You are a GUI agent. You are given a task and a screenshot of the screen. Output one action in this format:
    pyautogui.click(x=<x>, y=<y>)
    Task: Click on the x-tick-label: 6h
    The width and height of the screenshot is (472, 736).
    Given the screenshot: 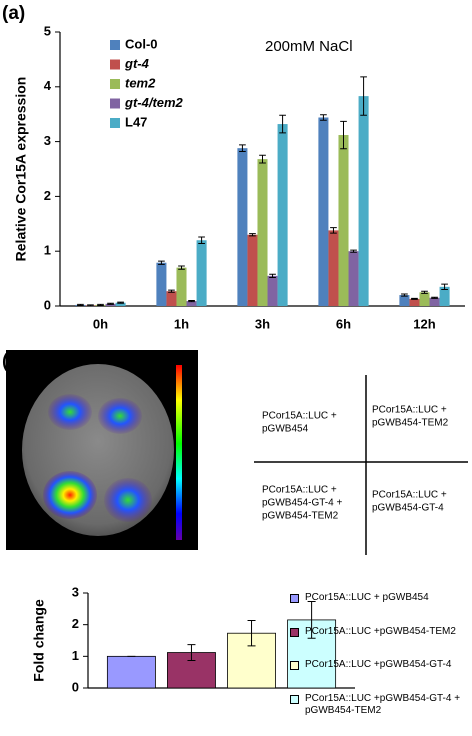 What is the action you would take?
    pyautogui.click(x=343, y=323)
    